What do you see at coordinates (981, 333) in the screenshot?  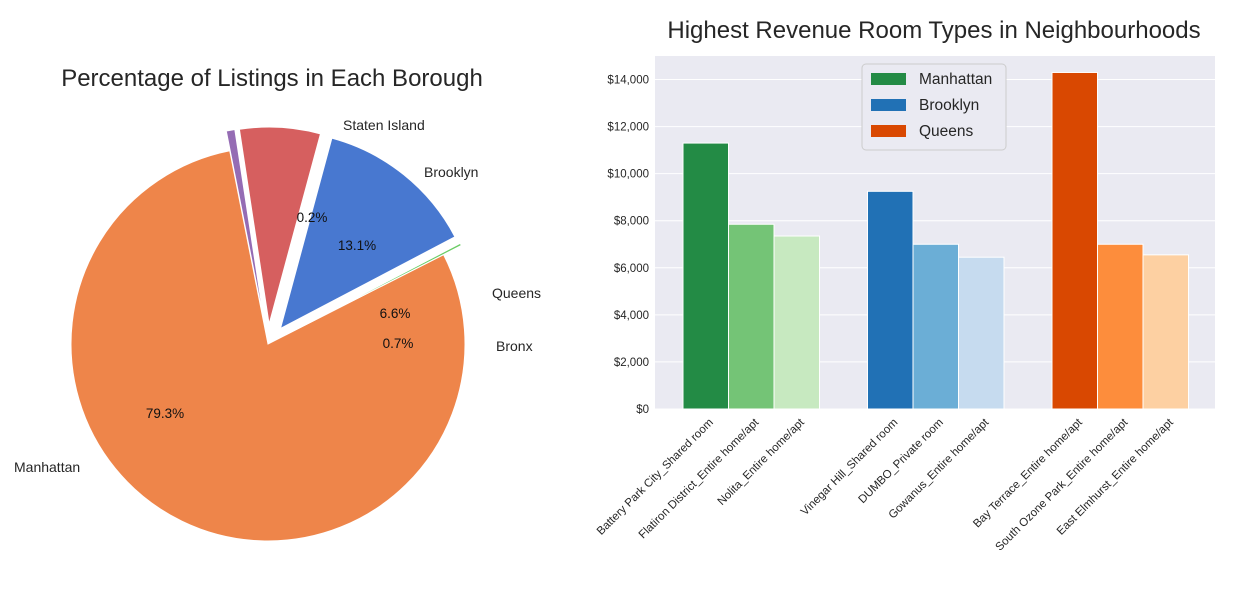 I see `bar-gowanus-entire-home-apt` at bounding box center [981, 333].